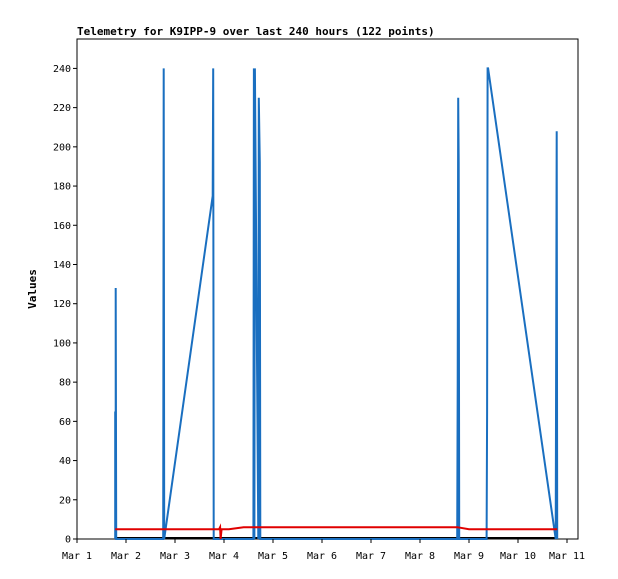  What do you see at coordinates (62, 69) in the screenshot?
I see `y-tick-label: 240` at bounding box center [62, 69].